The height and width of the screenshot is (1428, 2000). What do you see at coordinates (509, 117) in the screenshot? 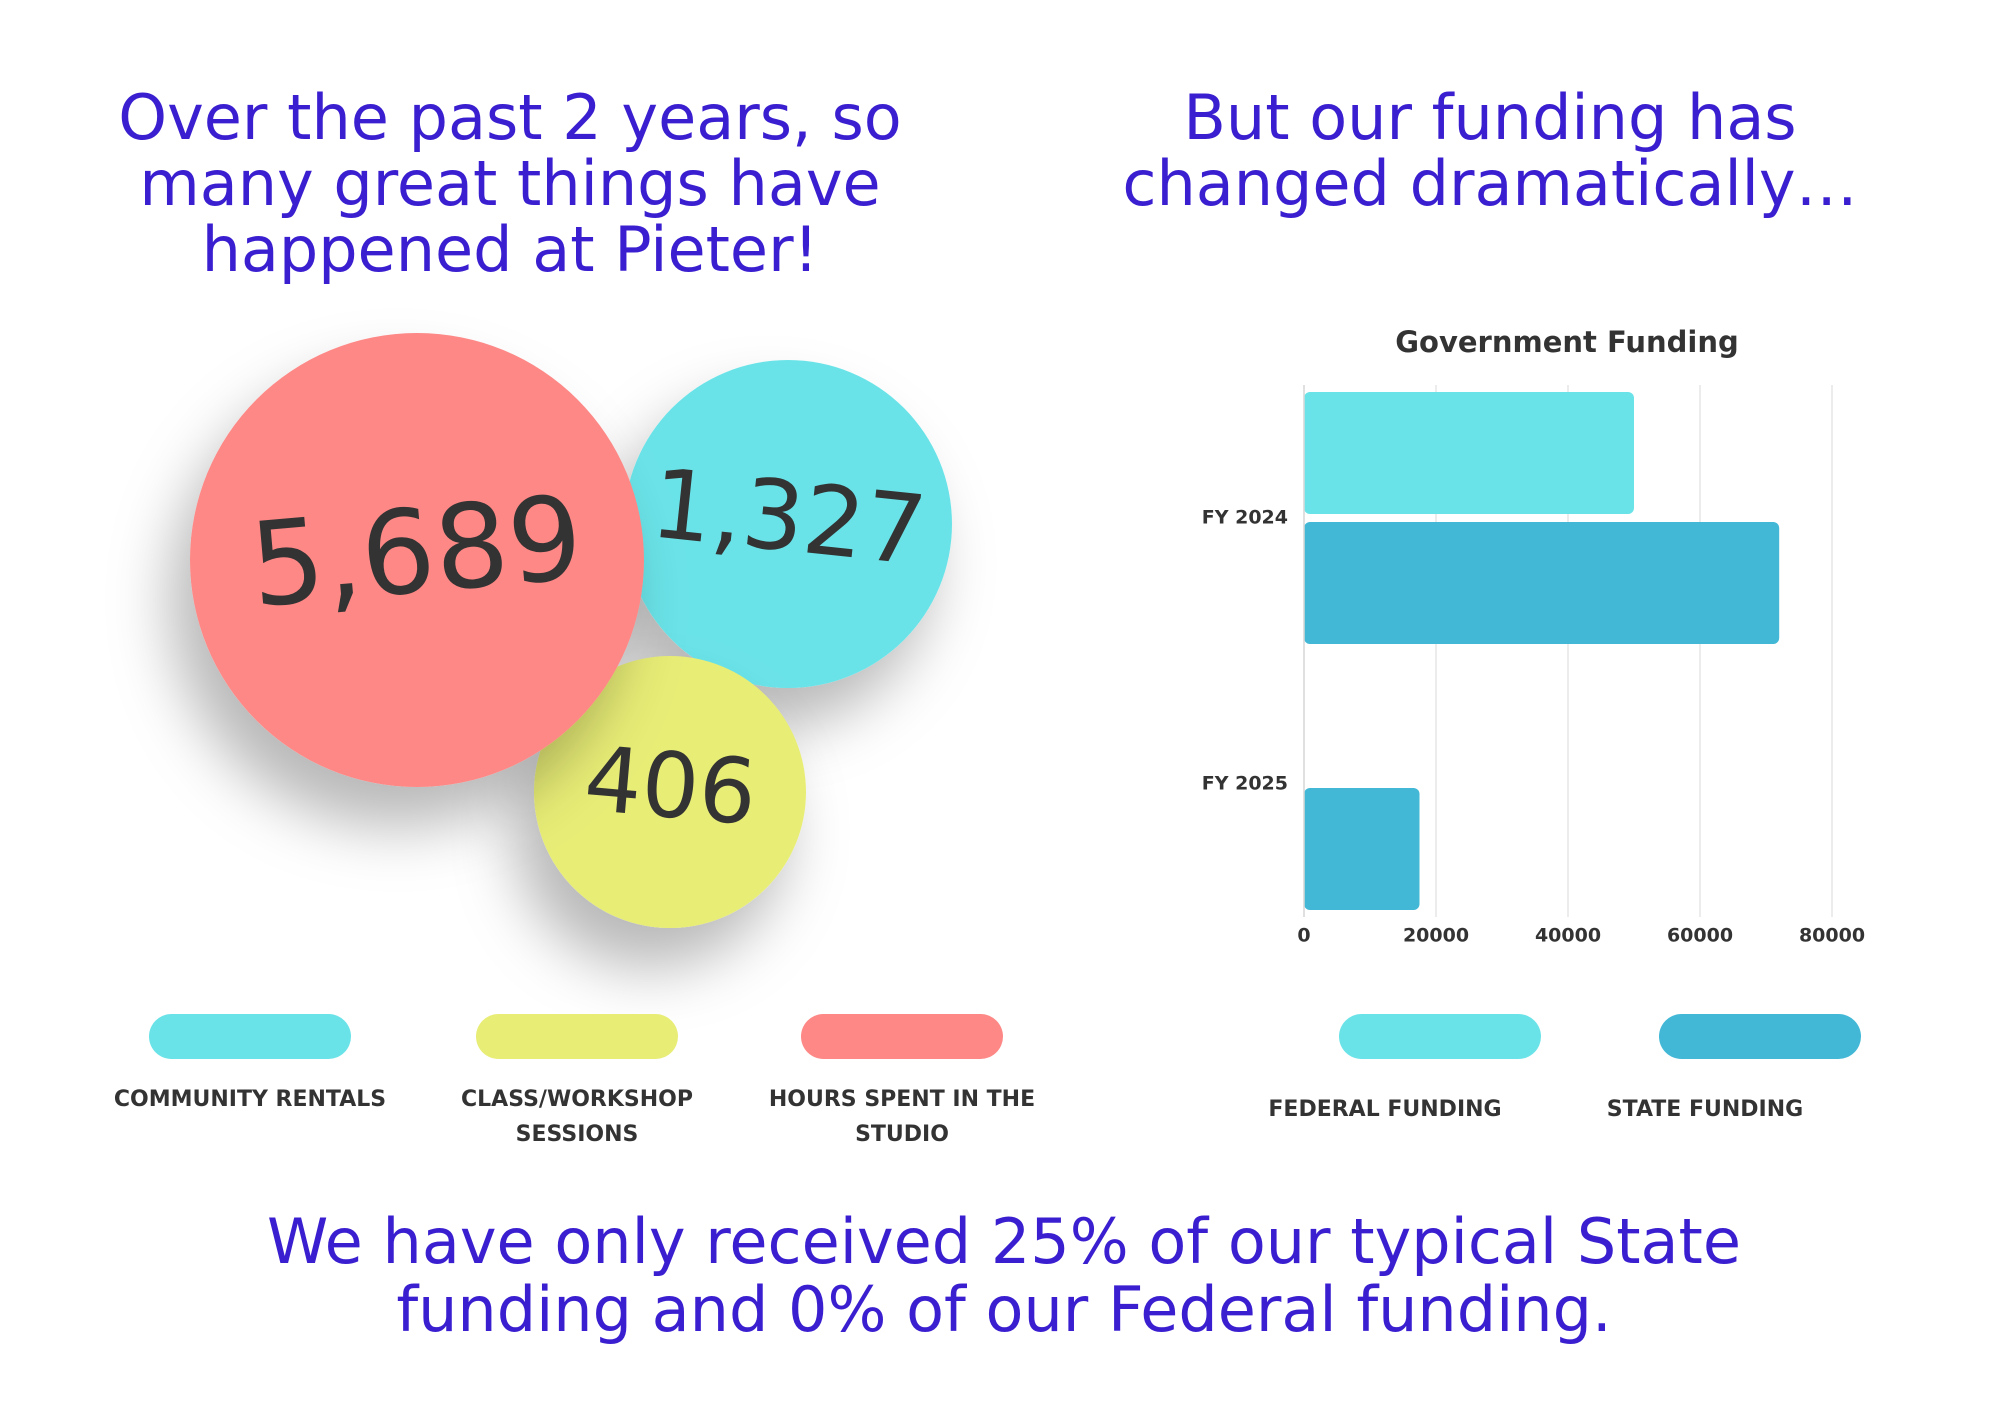
I see `left-heading-line: Over the past 2 years, so` at bounding box center [509, 117].